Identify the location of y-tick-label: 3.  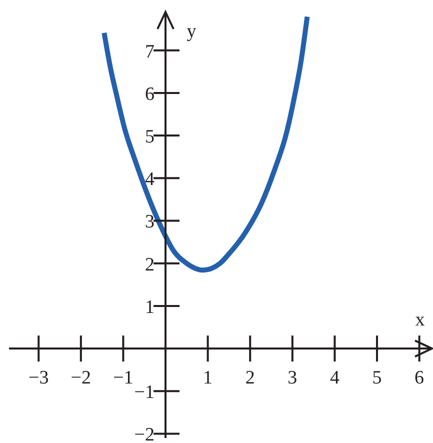
(150, 222).